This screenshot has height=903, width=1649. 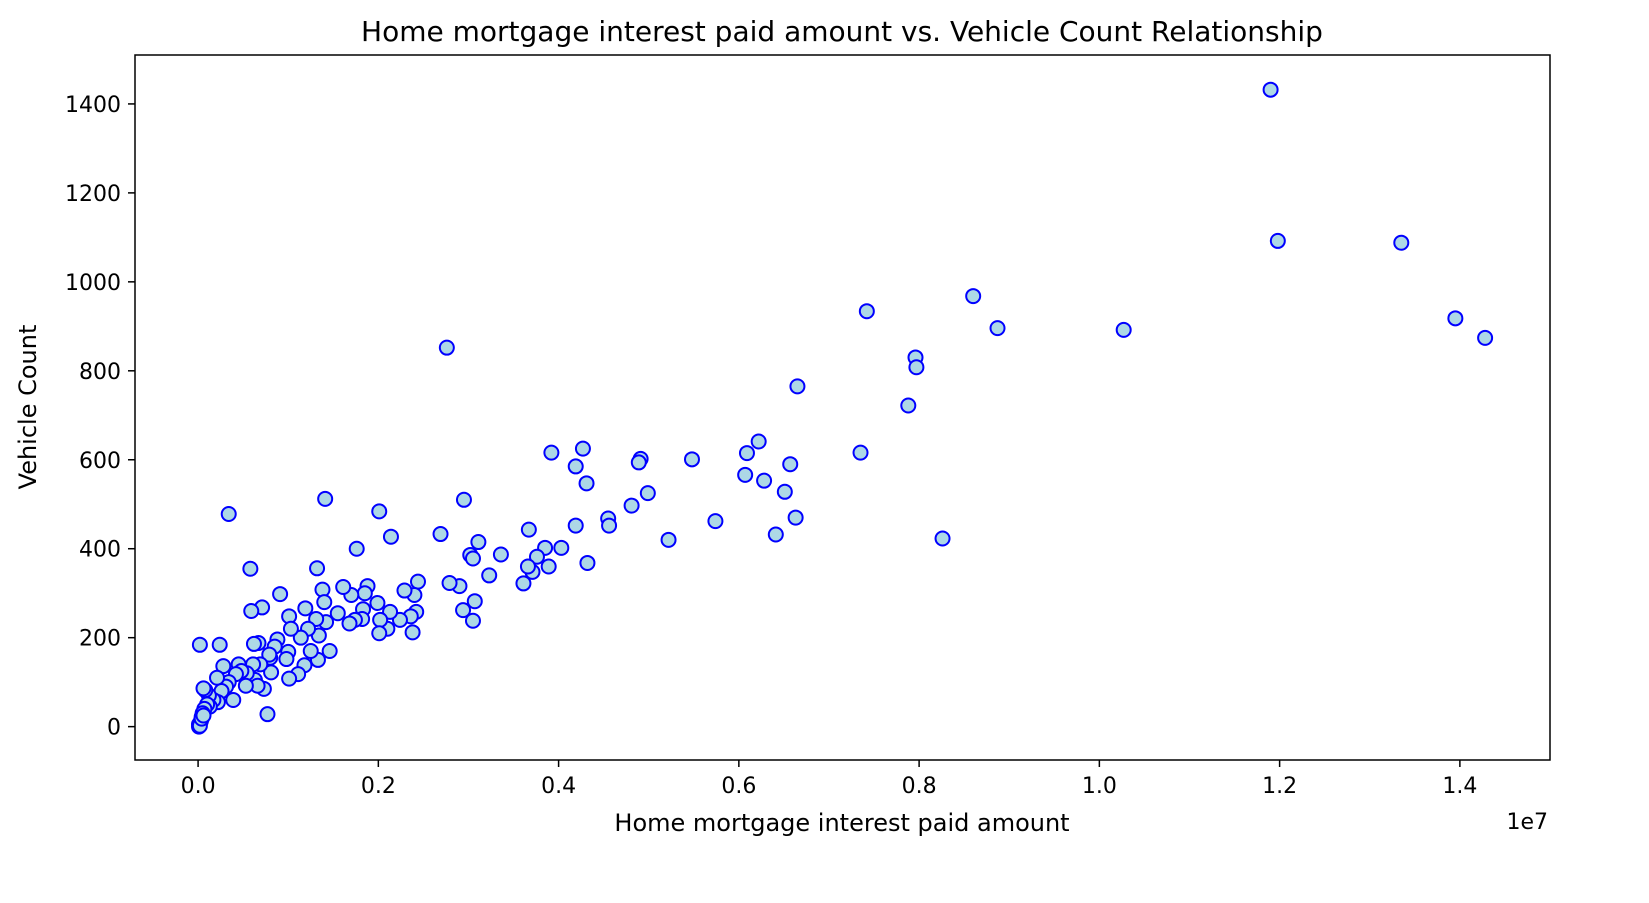 What do you see at coordinates (1099, 786) in the screenshot?
I see `x-tick-label: 1.0` at bounding box center [1099, 786].